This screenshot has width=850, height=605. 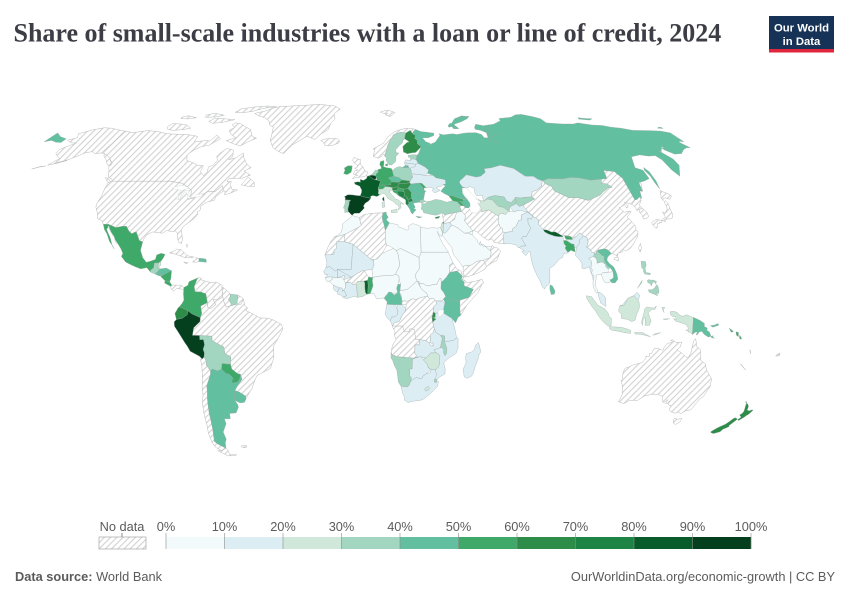 I want to click on svg-text: 50%, so click(x=459, y=526).